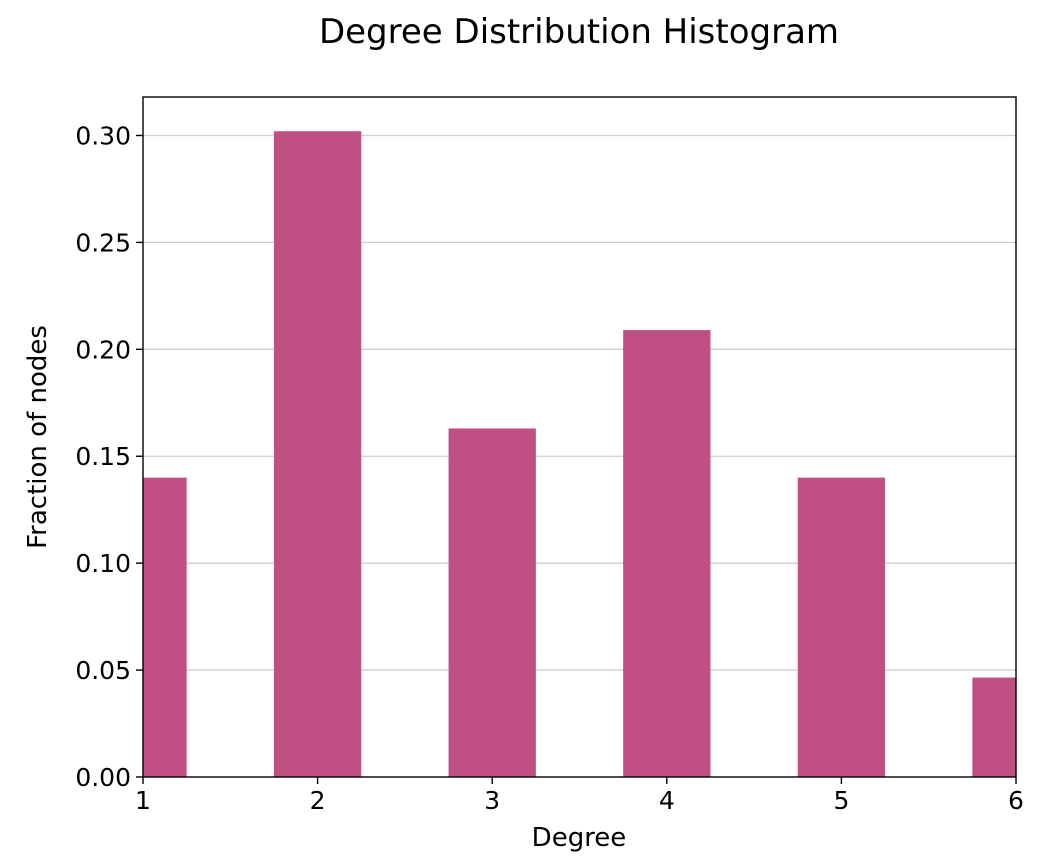 This screenshot has width=1046, height=868. What do you see at coordinates (103, 242) in the screenshot?
I see `y-tick-label: 0.25` at bounding box center [103, 242].